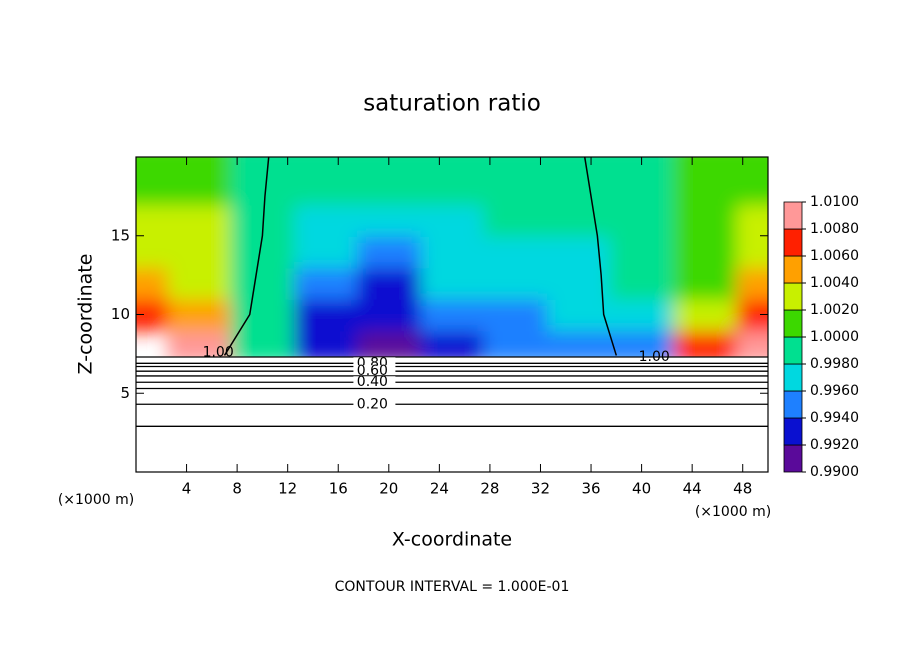 The image size is (904, 654). I want to click on x-tick-label: 16, so click(338, 489).